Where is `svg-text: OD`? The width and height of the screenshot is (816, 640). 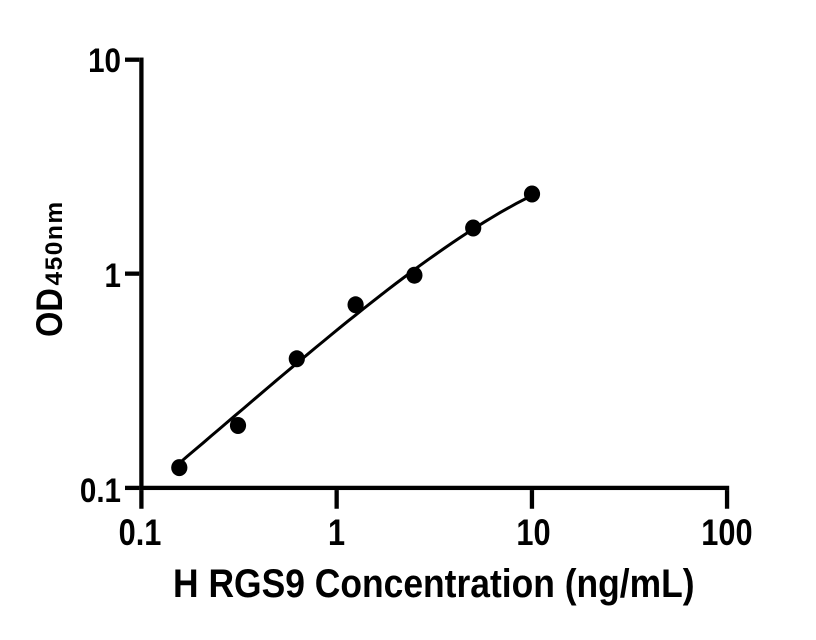 svg-text: OD is located at coordinates (50, 312).